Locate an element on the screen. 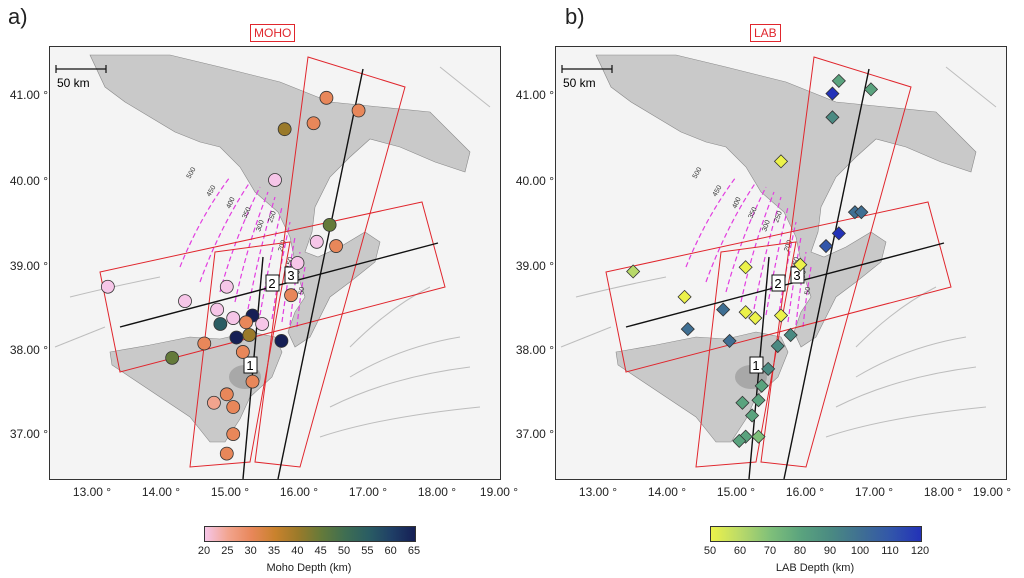  colorbar-tick-label: 120 is located at coordinates (920, 551).